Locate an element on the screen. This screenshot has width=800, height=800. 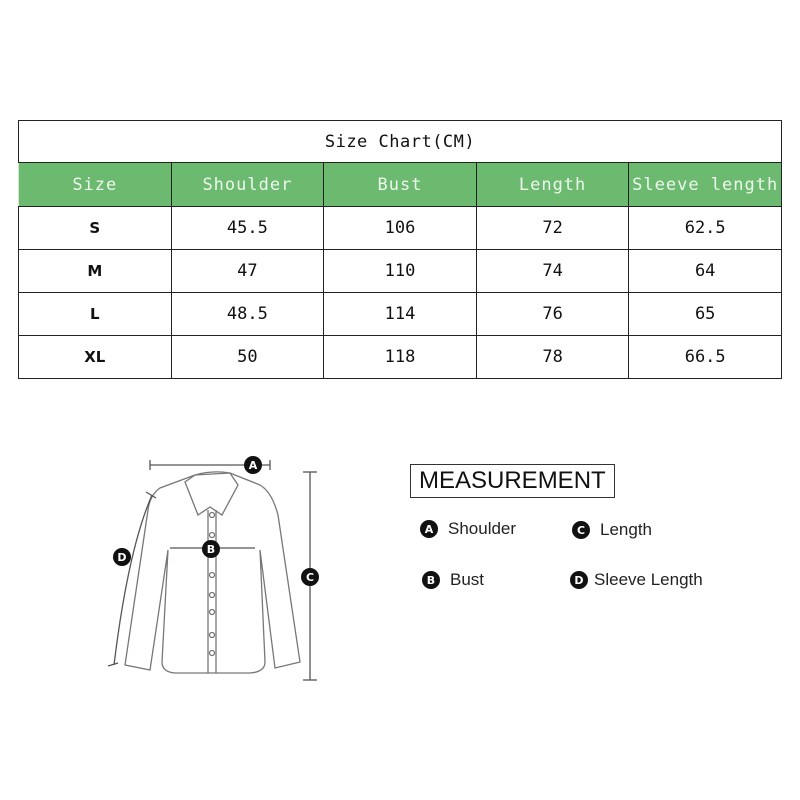
legend-label: Sleeve Length is located at coordinates (648, 579).